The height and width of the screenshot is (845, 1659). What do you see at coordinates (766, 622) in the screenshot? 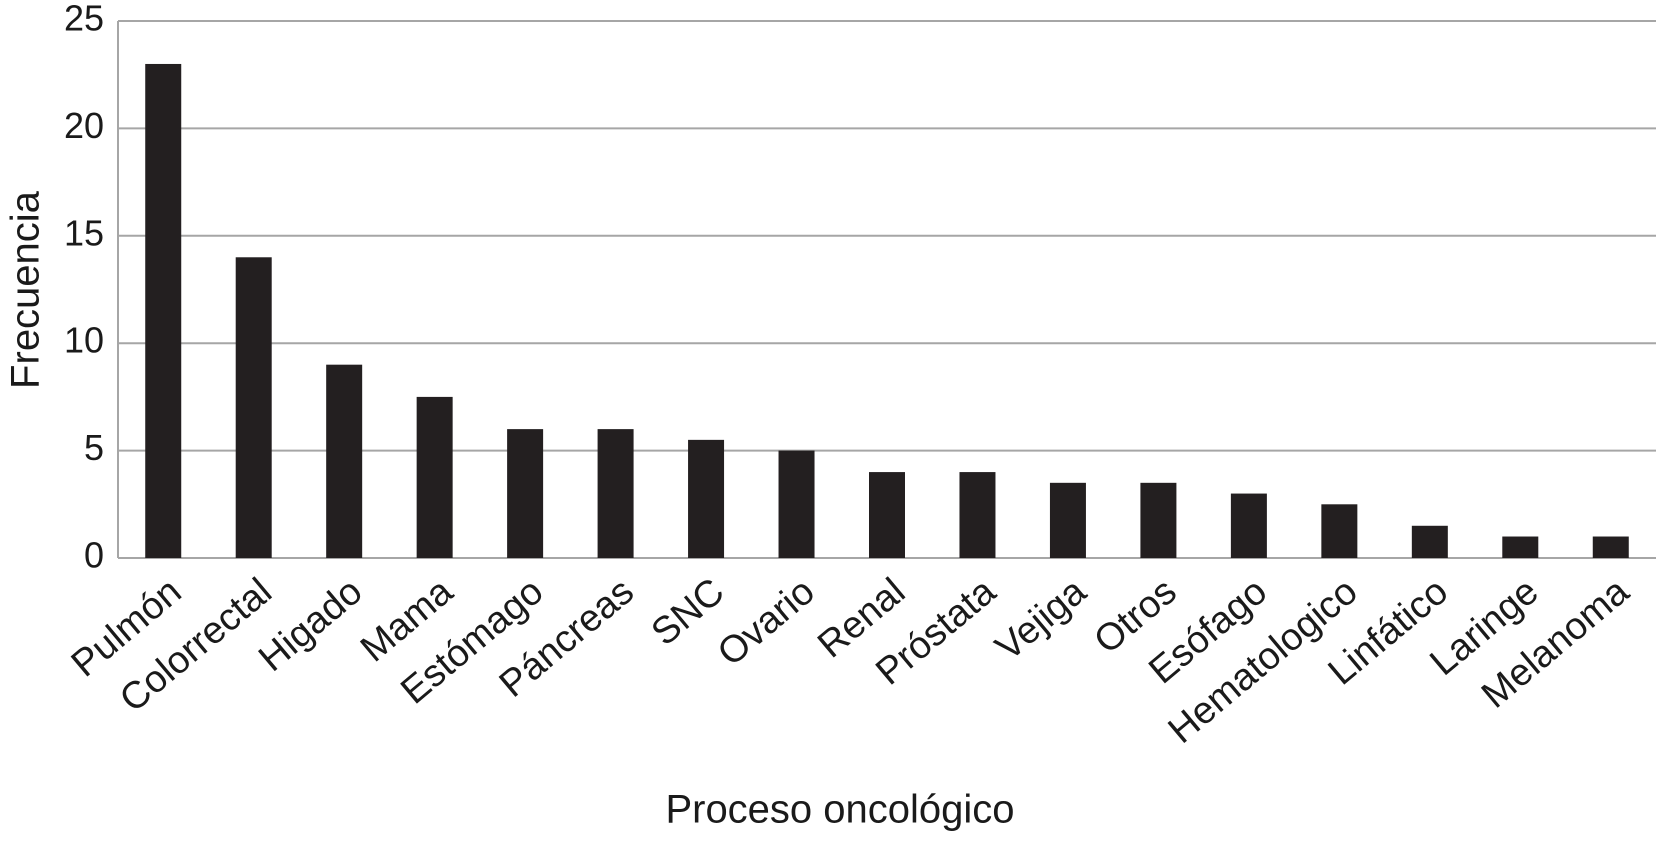
I see `x-tick-label: Ovario` at bounding box center [766, 622].